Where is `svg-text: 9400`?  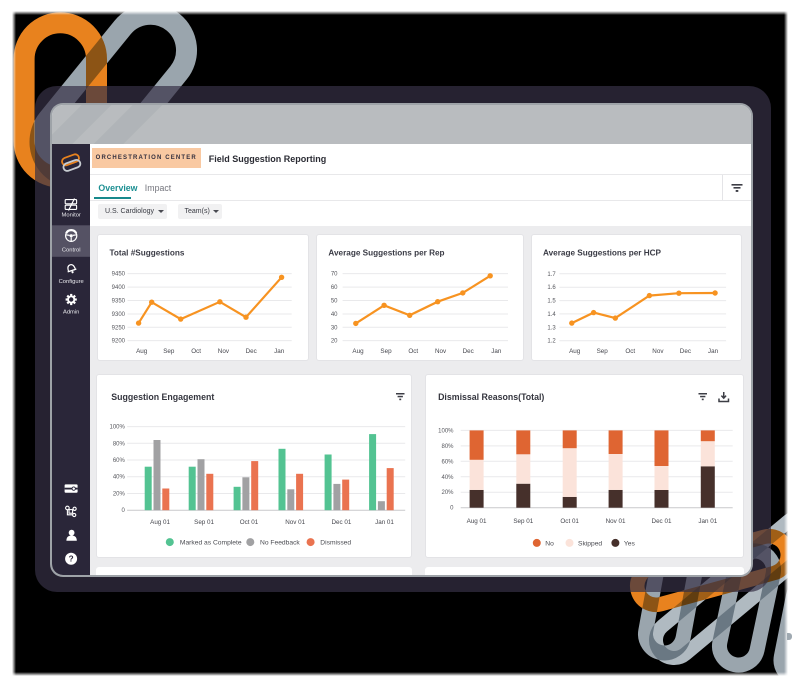
svg-text: 9400 is located at coordinates (119, 288).